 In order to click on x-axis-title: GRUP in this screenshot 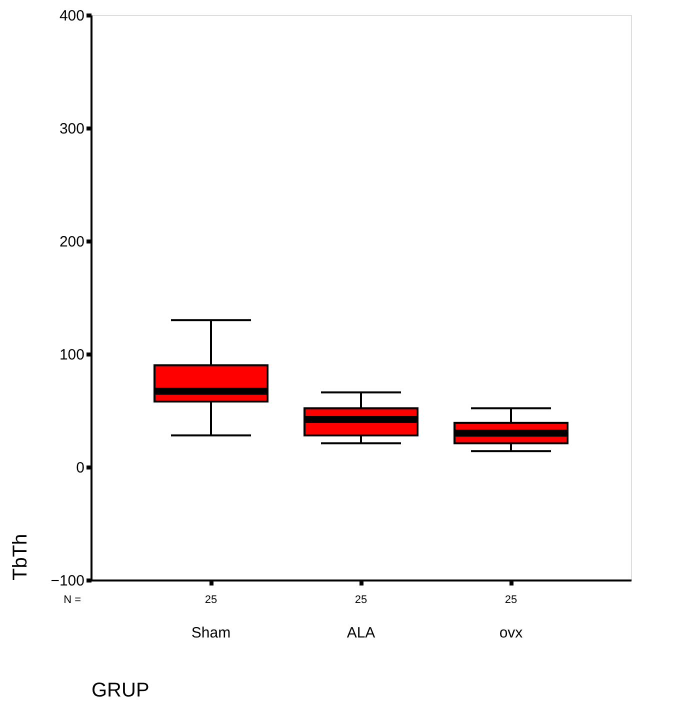, I will do `click(121, 691)`.